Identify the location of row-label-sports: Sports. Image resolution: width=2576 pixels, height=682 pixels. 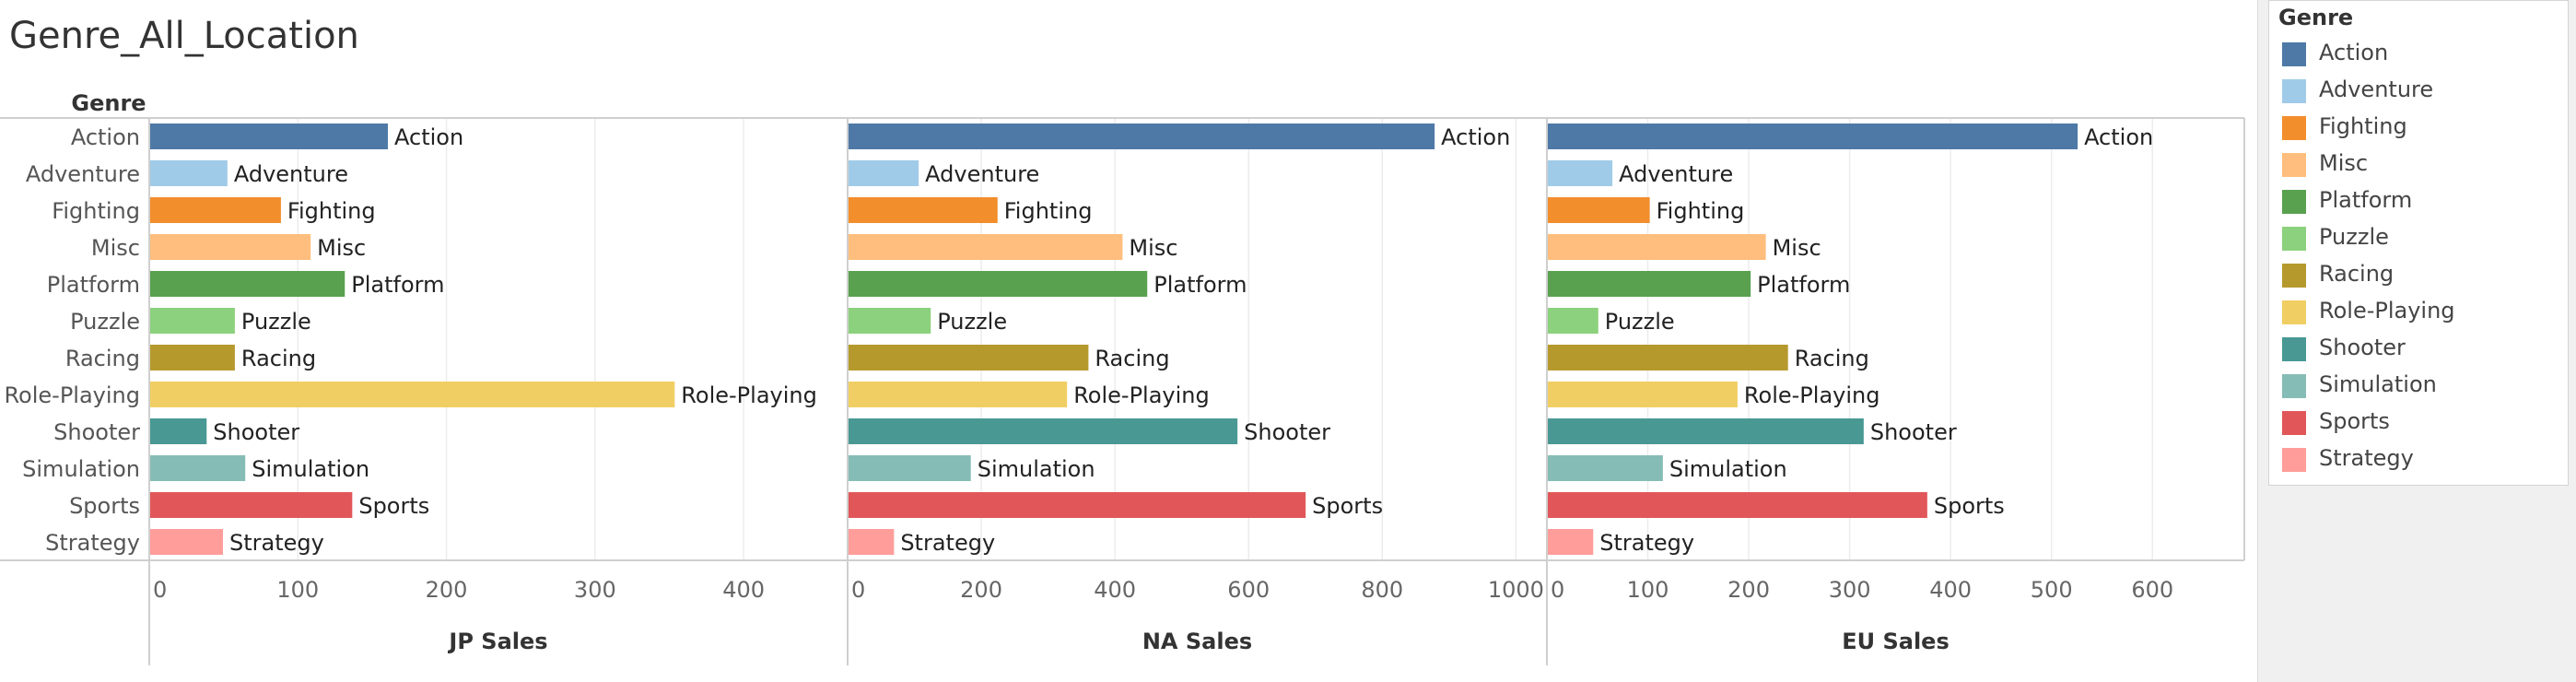
(104, 506).